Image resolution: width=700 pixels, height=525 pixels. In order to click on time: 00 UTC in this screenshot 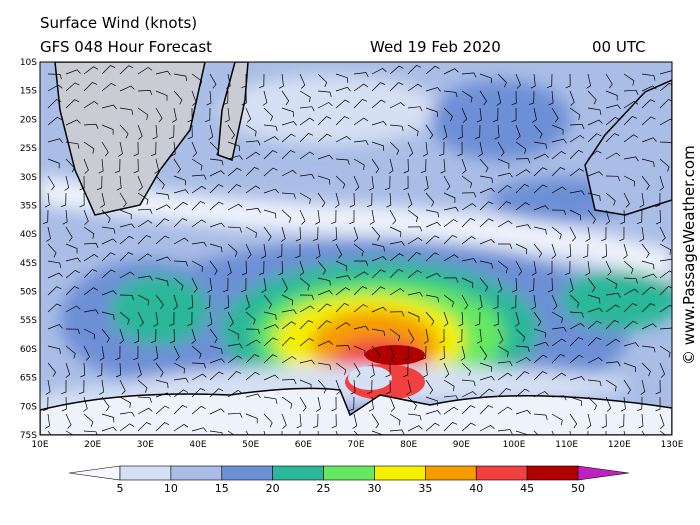, I will do `click(619, 47)`.